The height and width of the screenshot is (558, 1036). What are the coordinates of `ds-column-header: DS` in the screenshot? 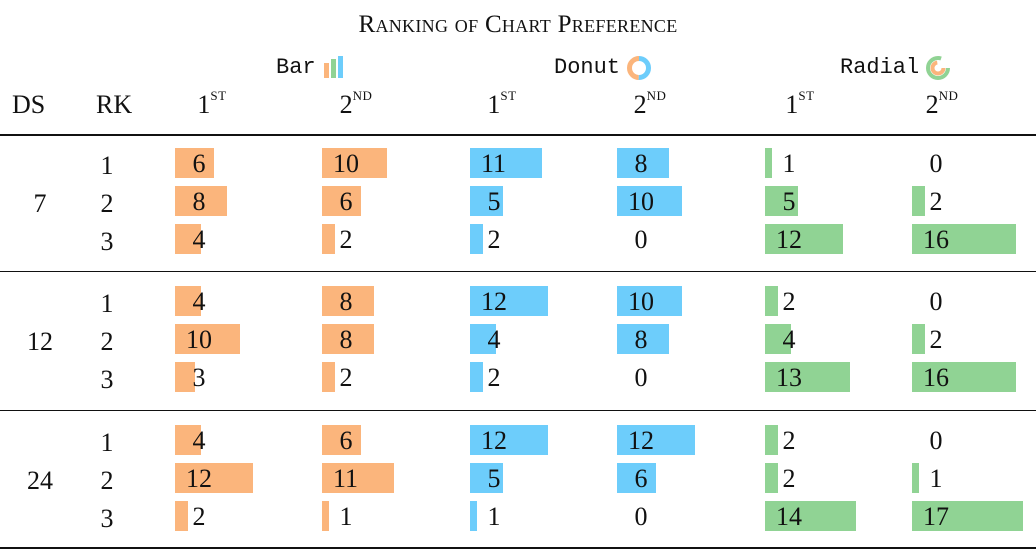 It's located at (29, 104).